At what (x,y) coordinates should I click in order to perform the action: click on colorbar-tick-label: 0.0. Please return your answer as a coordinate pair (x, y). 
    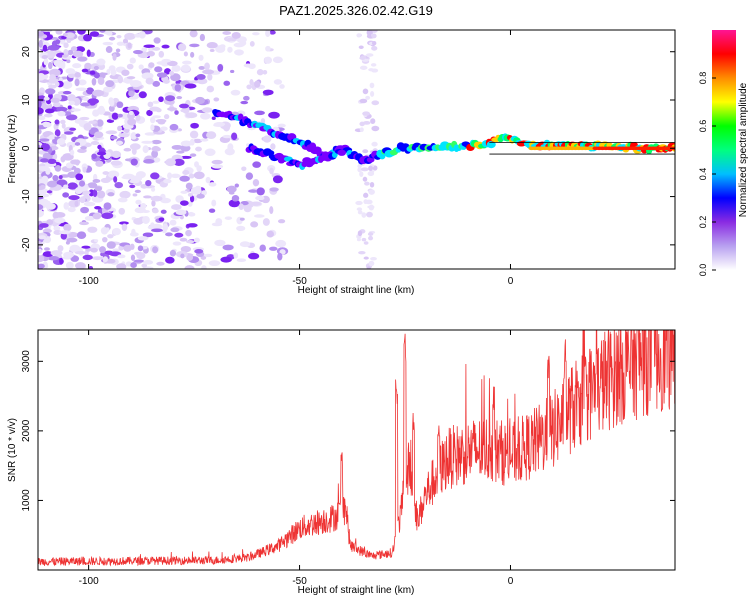
    Looking at the image, I should click on (703, 270).